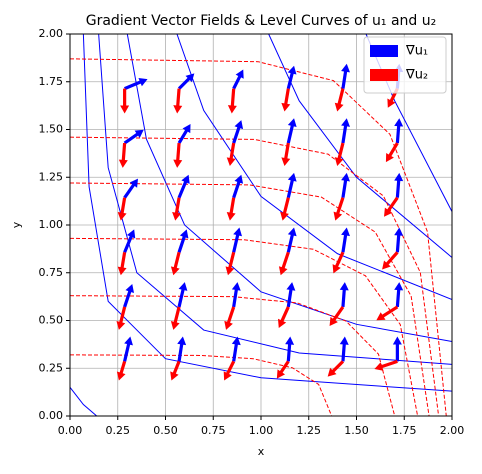  What do you see at coordinates (51, 224) in the screenshot?
I see `y-tick-label: 1.00` at bounding box center [51, 224].